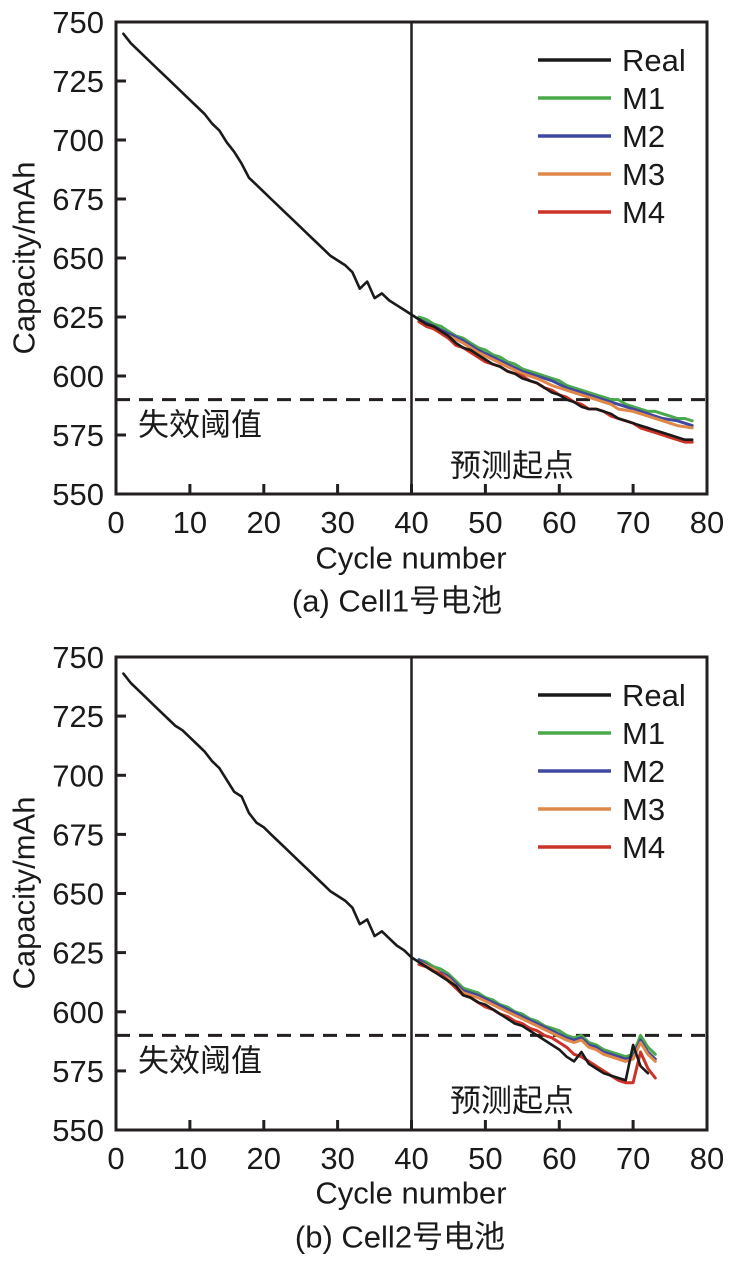 Image resolution: width=729 pixels, height=1271 pixels. Describe the element at coordinates (24, 258) in the screenshot. I see `chart-a-y-axis-title: Capacity/mAh` at that location.